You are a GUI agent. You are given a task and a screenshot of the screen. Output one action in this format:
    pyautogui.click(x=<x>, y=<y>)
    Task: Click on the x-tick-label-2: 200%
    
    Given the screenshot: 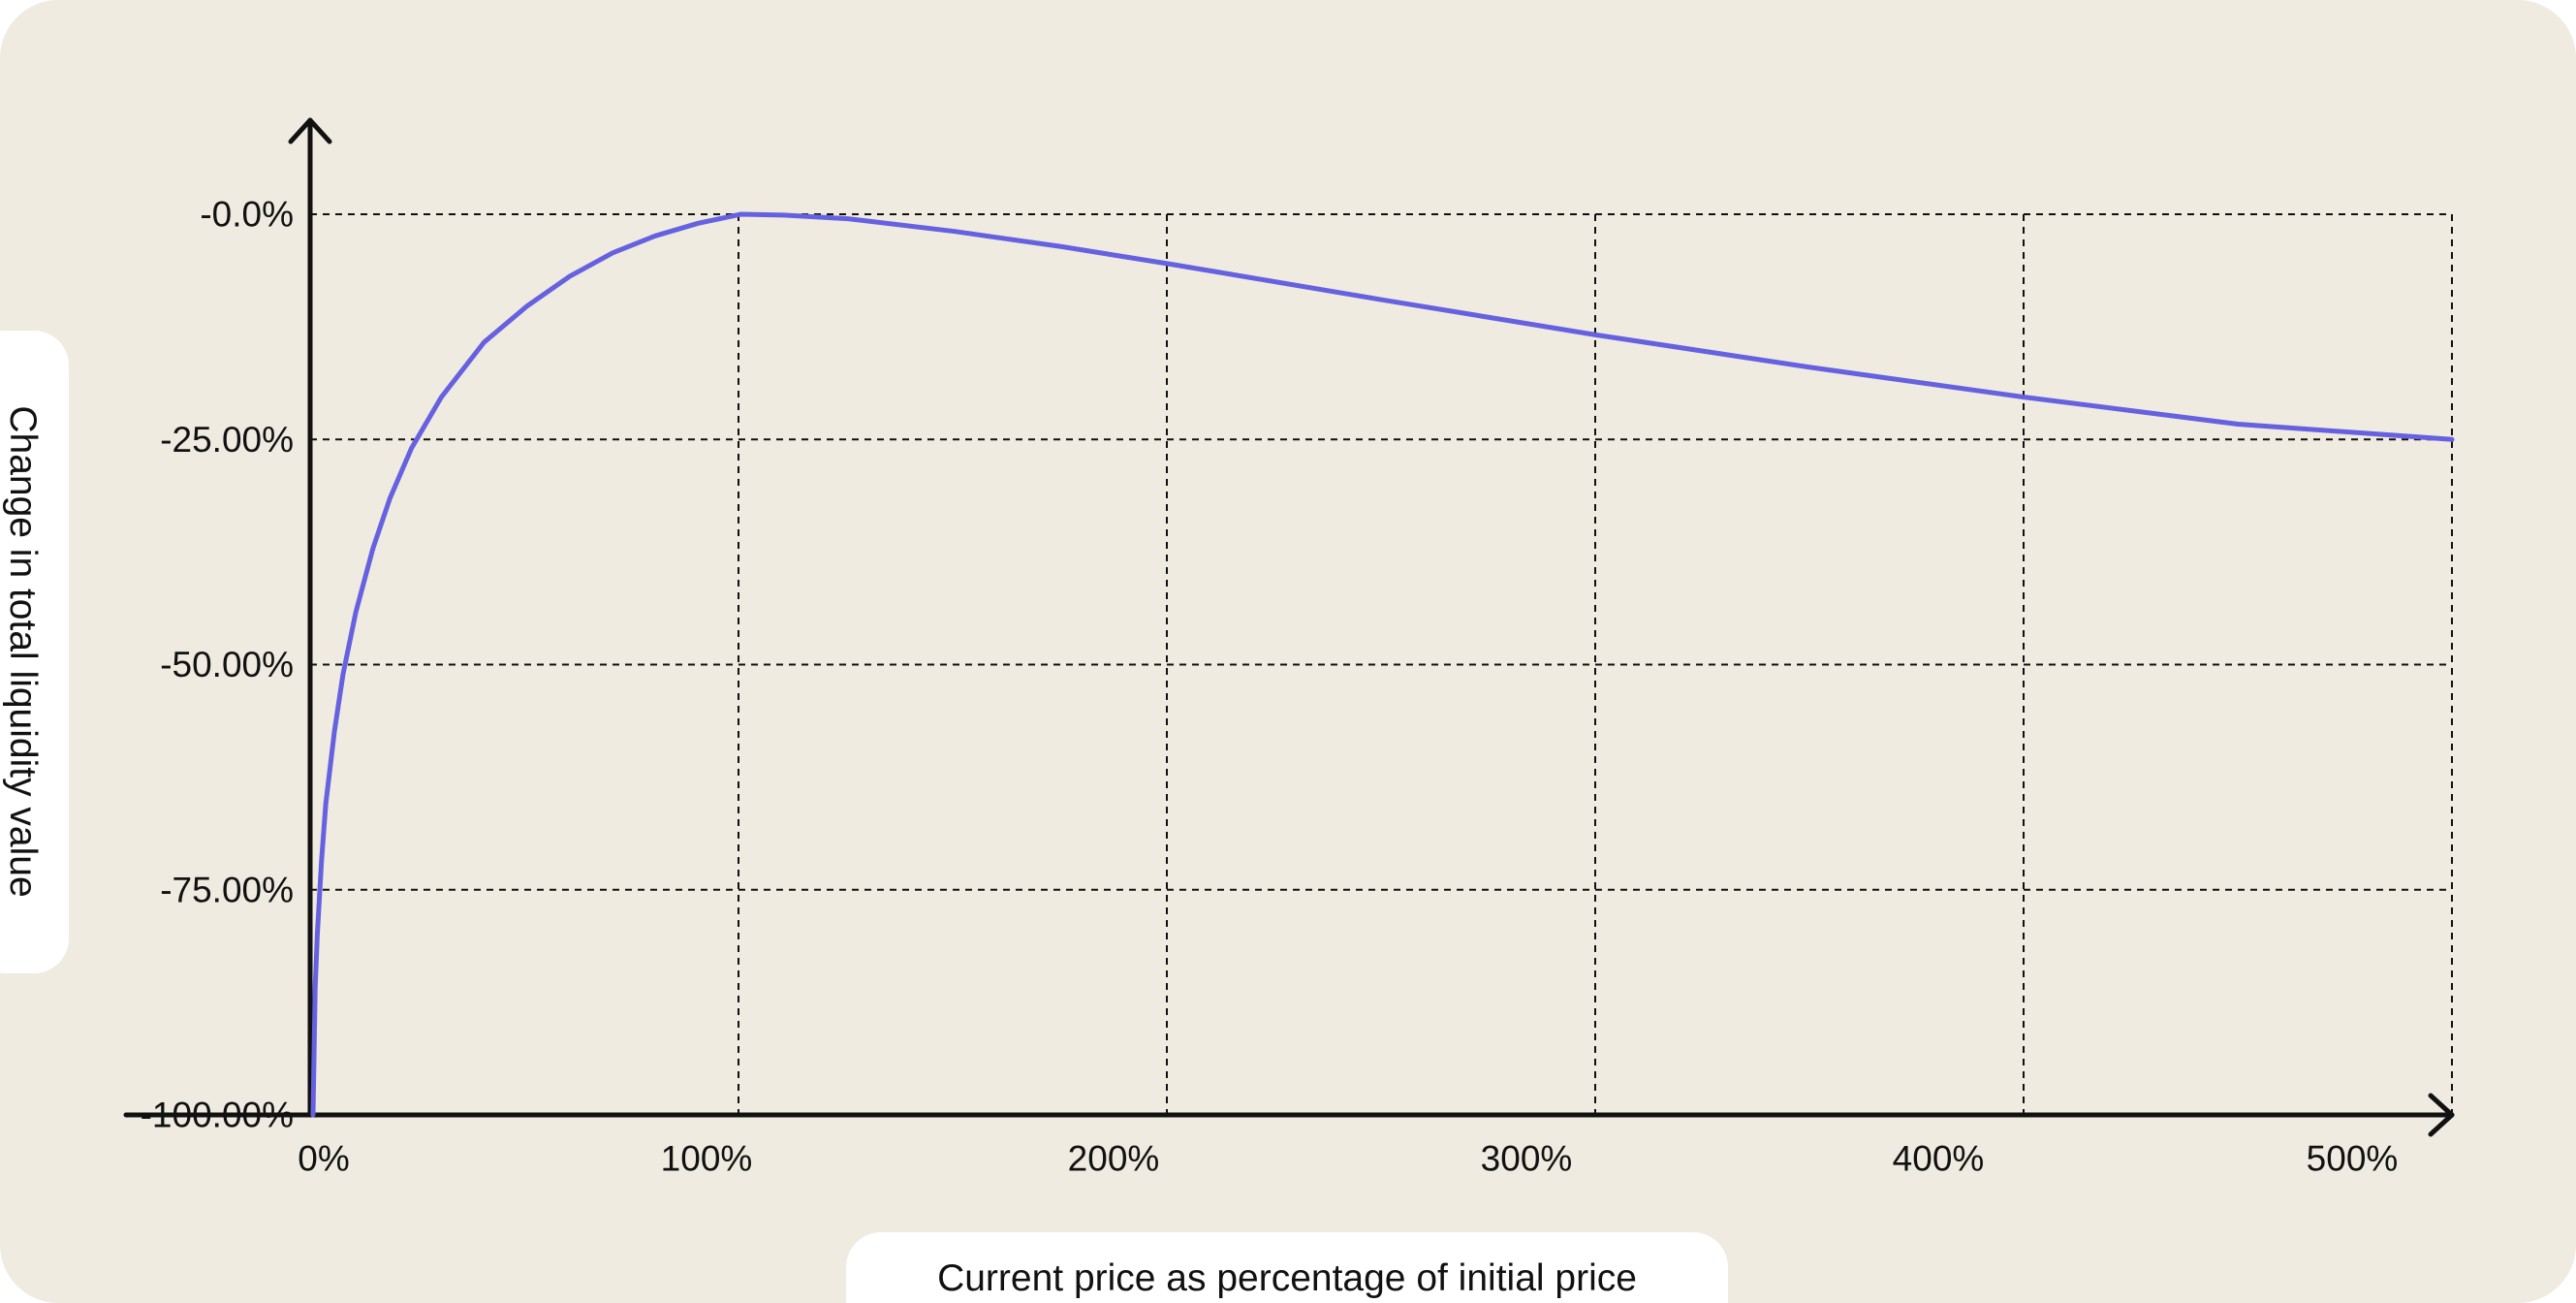 What is the action you would take?
    pyautogui.click(x=1114, y=1159)
    